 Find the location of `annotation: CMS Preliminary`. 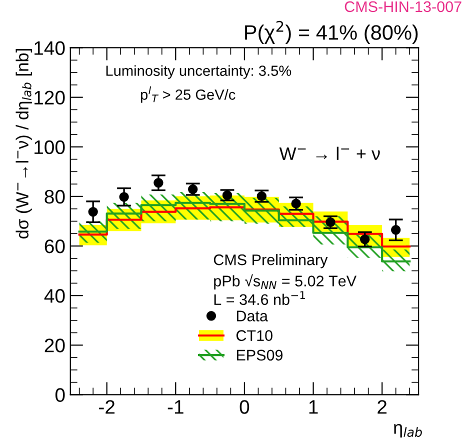

annotation: CMS Preliminary is located at coordinates (271, 261).